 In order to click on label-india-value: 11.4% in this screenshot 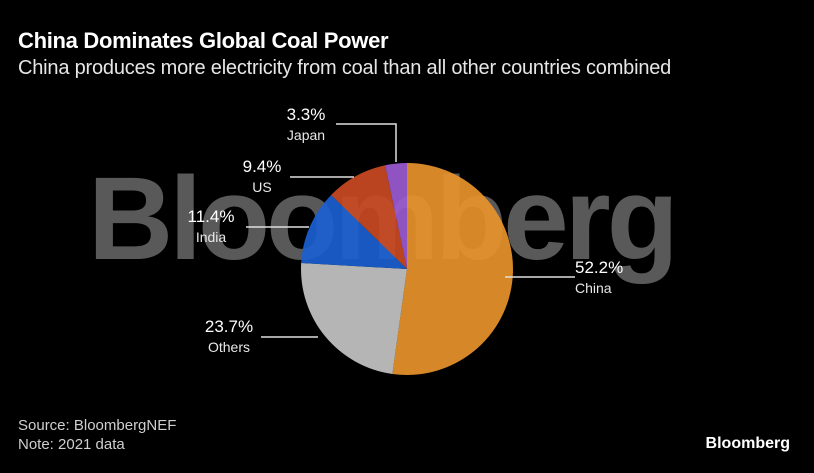, I will do `click(211, 216)`.